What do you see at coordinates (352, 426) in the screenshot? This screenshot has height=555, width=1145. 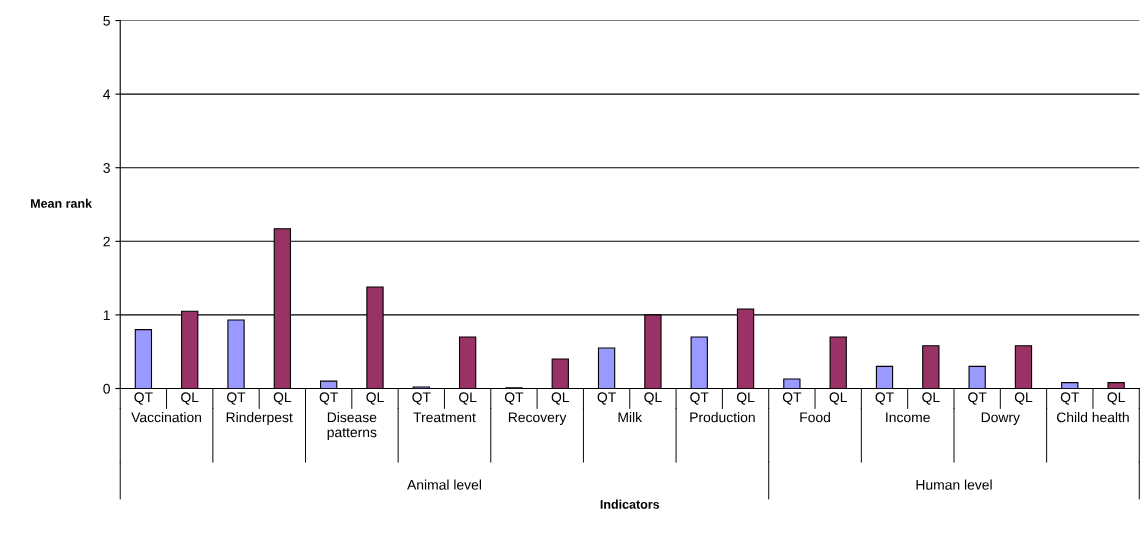 I see `x-tick-label: Disease patterns` at bounding box center [352, 426].